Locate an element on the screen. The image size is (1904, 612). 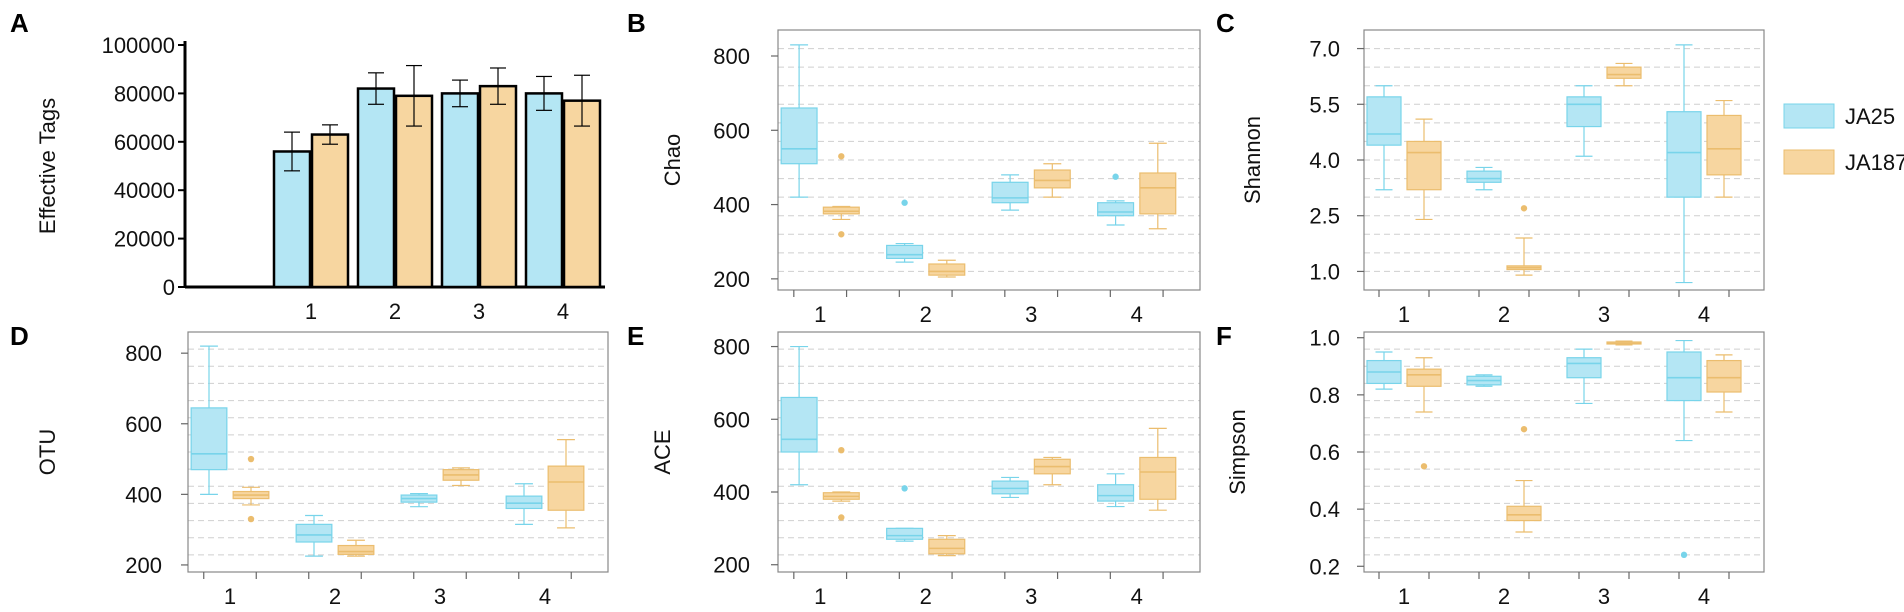
panel-letter-f: F is located at coordinates (1224, 336).